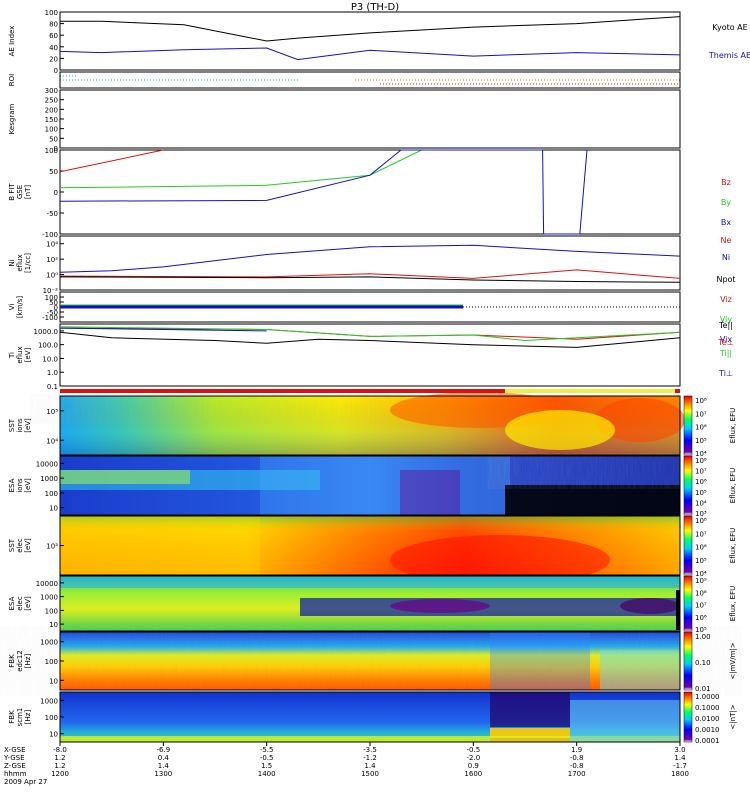  I want to click on y-axis-label: ESA, so click(12, 603).